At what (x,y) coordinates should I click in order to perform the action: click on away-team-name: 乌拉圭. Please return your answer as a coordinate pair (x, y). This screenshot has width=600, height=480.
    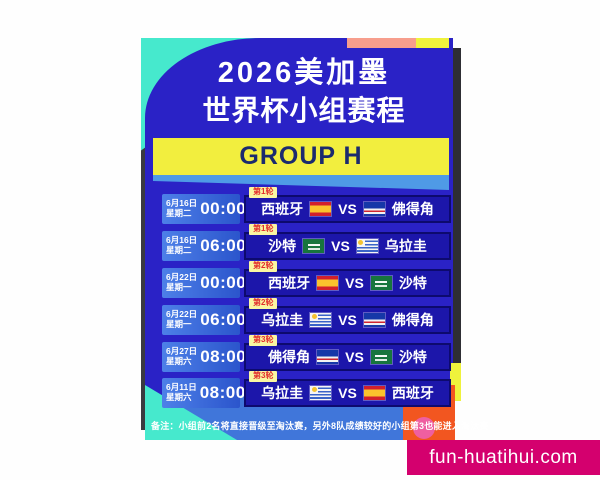
    Looking at the image, I should click on (405, 246).